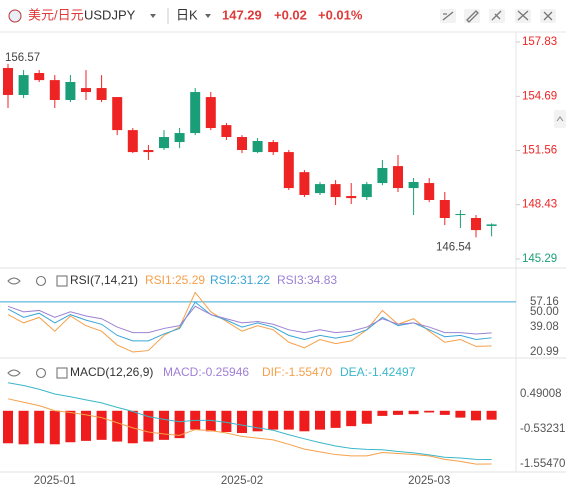 The height and width of the screenshot is (492, 566). I want to click on price-annotation: 146.54, so click(454, 247).